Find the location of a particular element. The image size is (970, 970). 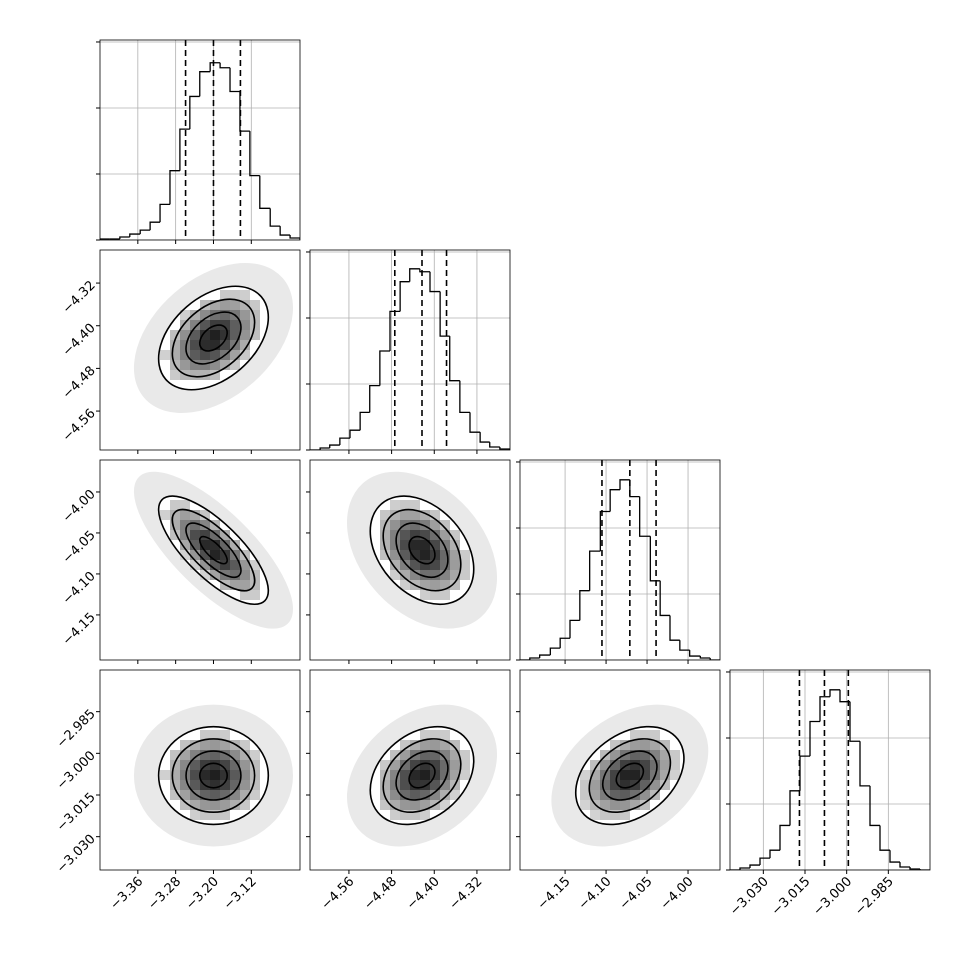

panel is located at coordinates (408, 561).